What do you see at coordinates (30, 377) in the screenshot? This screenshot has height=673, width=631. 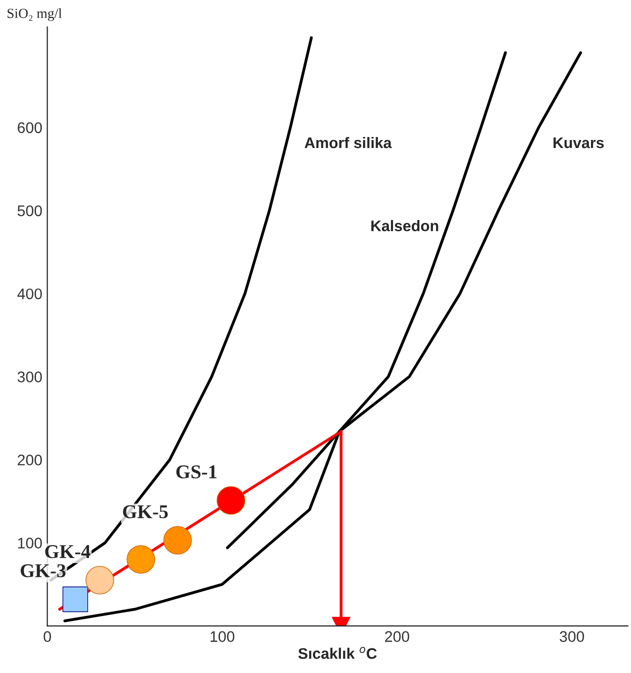 I see `y-tick-label: 300` at bounding box center [30, 377].